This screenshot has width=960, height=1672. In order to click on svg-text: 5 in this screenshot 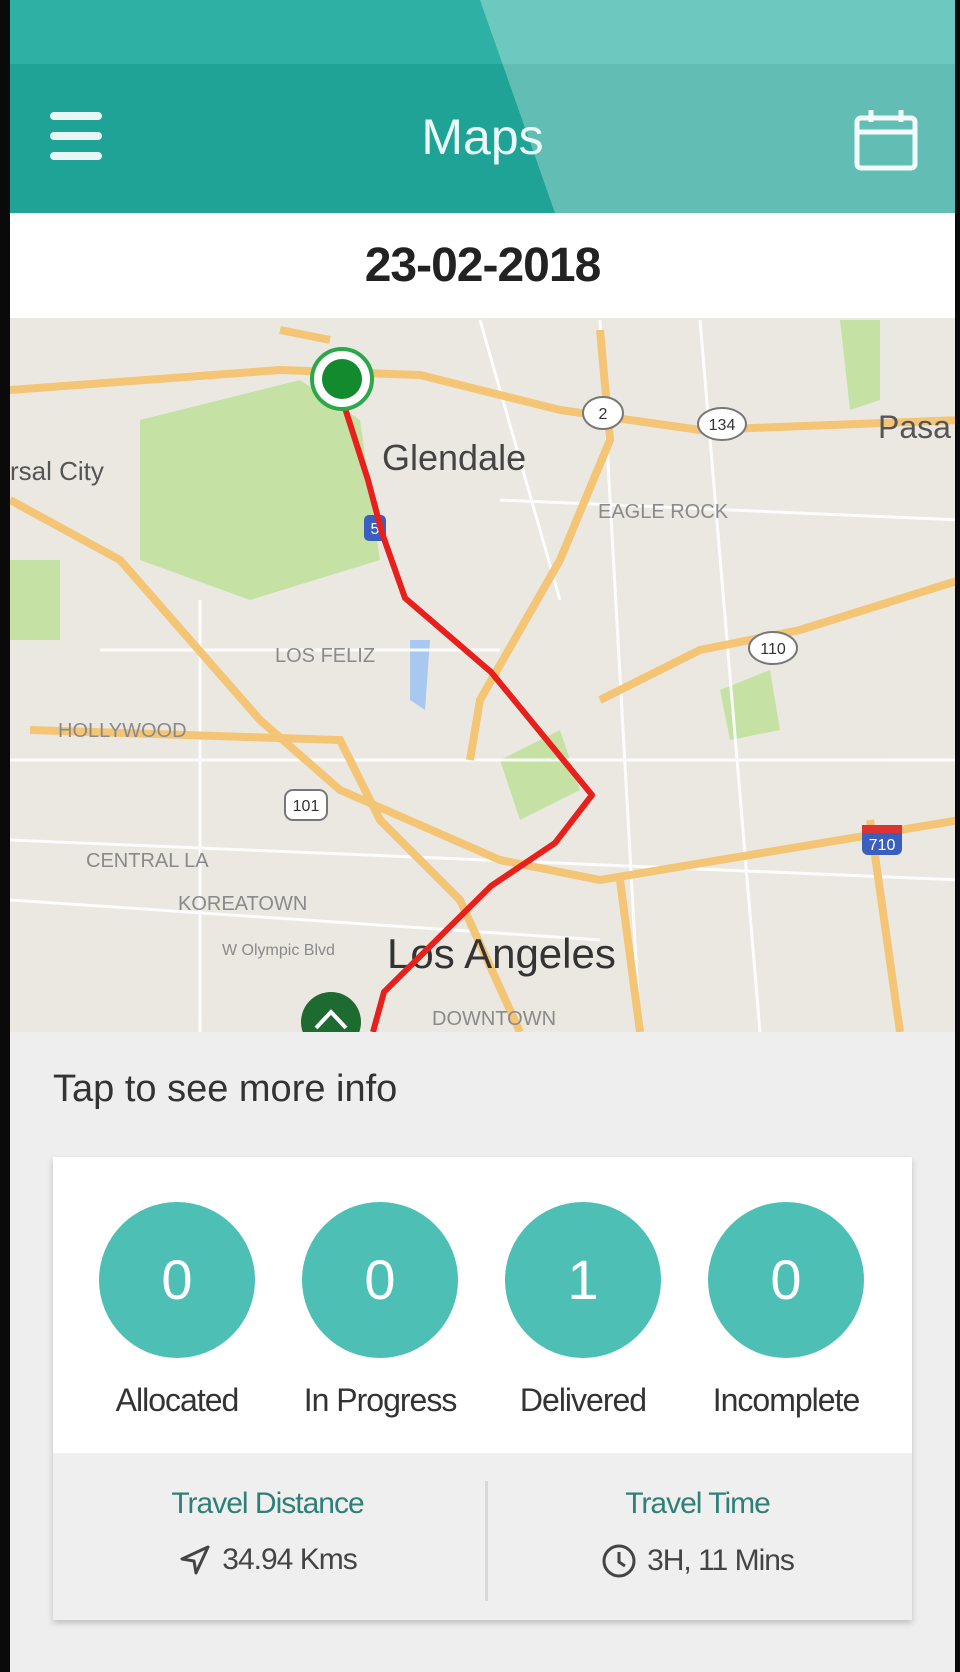, I will do `click(375, 529)`.